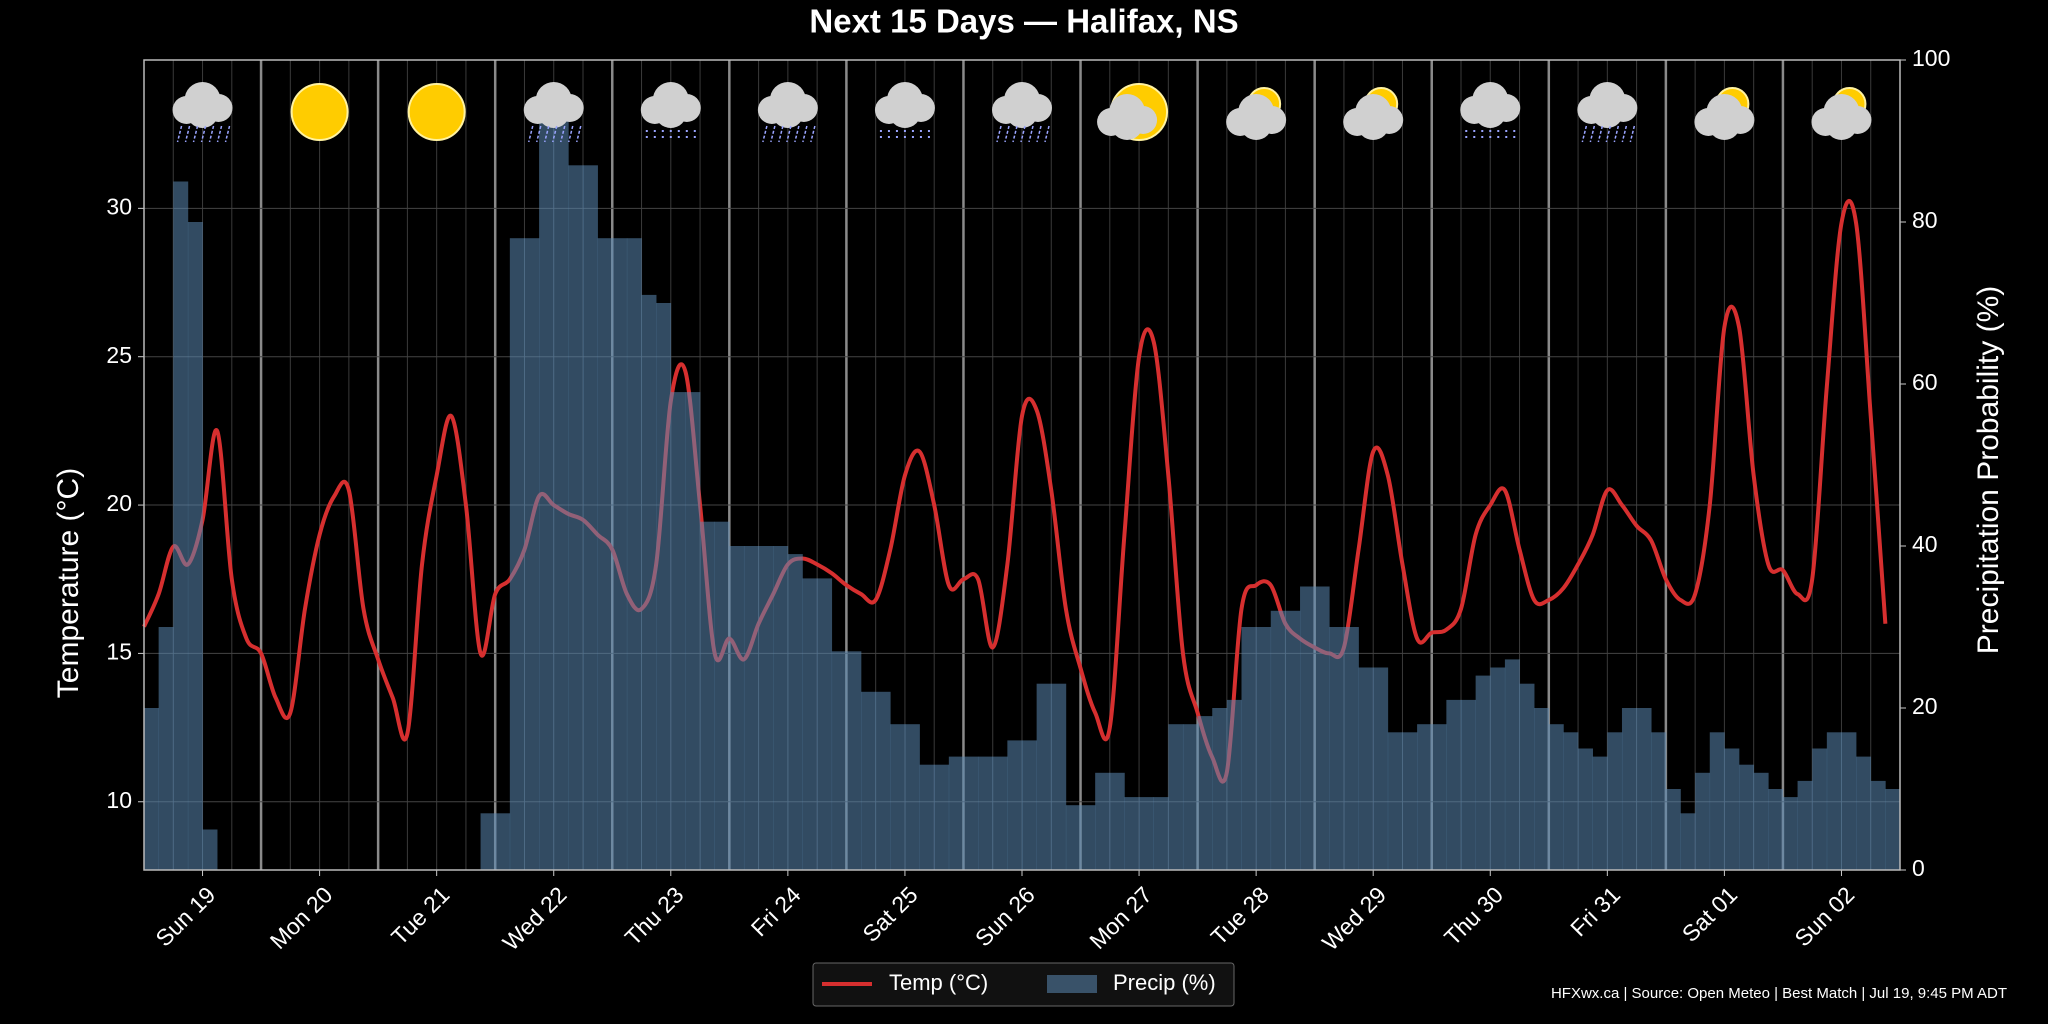 Image resolution: width=2048 pixels, height=1024 pixels. Describe the element at coordinates (1164, 982) in the screenshot. I see `legend-label: Precip (%)` at that location.